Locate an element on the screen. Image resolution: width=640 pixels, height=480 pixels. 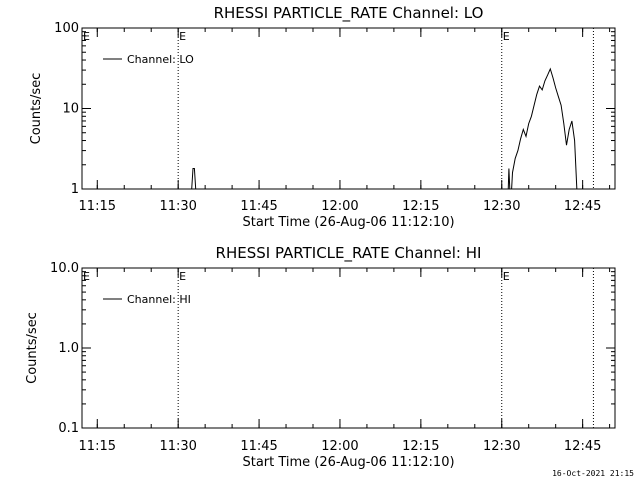
chart-title: RHESSI PARTICLE_RATE Channel: HI is located at coordinates (349, 253).